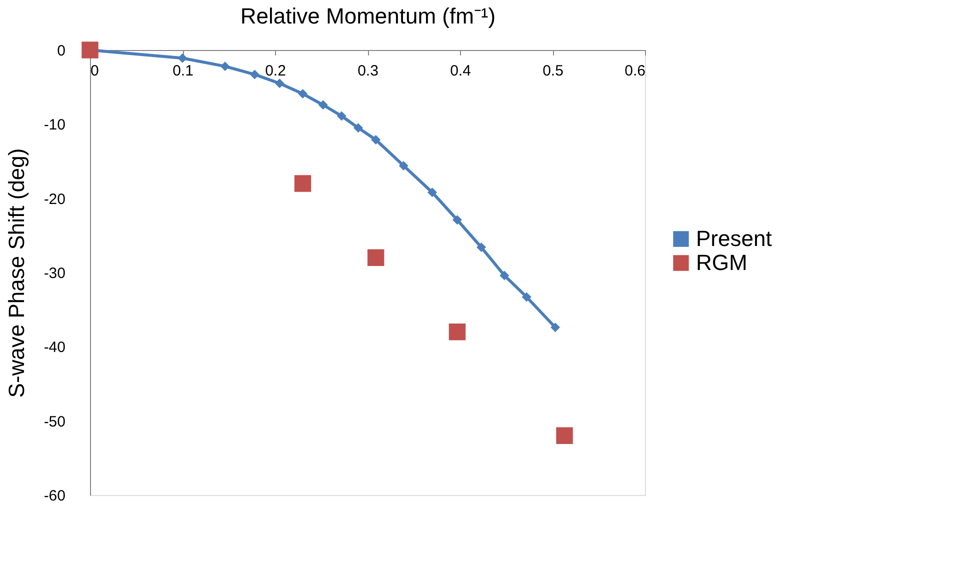 The image size is (959, 575). What do you see at coordinates (368, 16) in the screenshot?
I see `x-axis-title: Relative Momentum (fm⁻¹)` at bounding box center [368, 16].